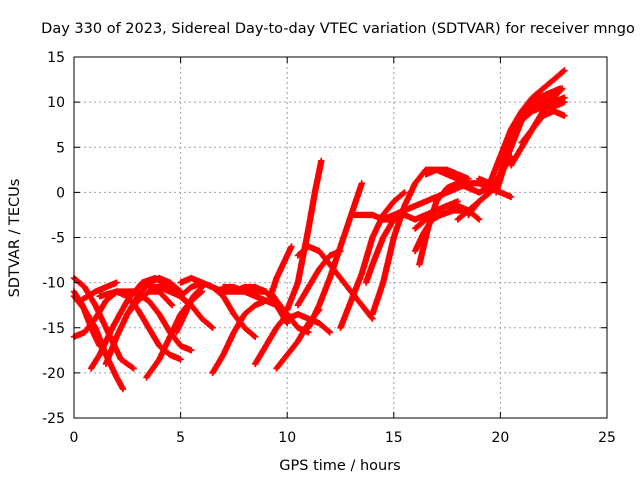 The height and width of the screenshot is (480, 640). Describe the element at coordinates (339, 466) in the screenshot. I see `x-axis-label: GPS time / hours` at that location.